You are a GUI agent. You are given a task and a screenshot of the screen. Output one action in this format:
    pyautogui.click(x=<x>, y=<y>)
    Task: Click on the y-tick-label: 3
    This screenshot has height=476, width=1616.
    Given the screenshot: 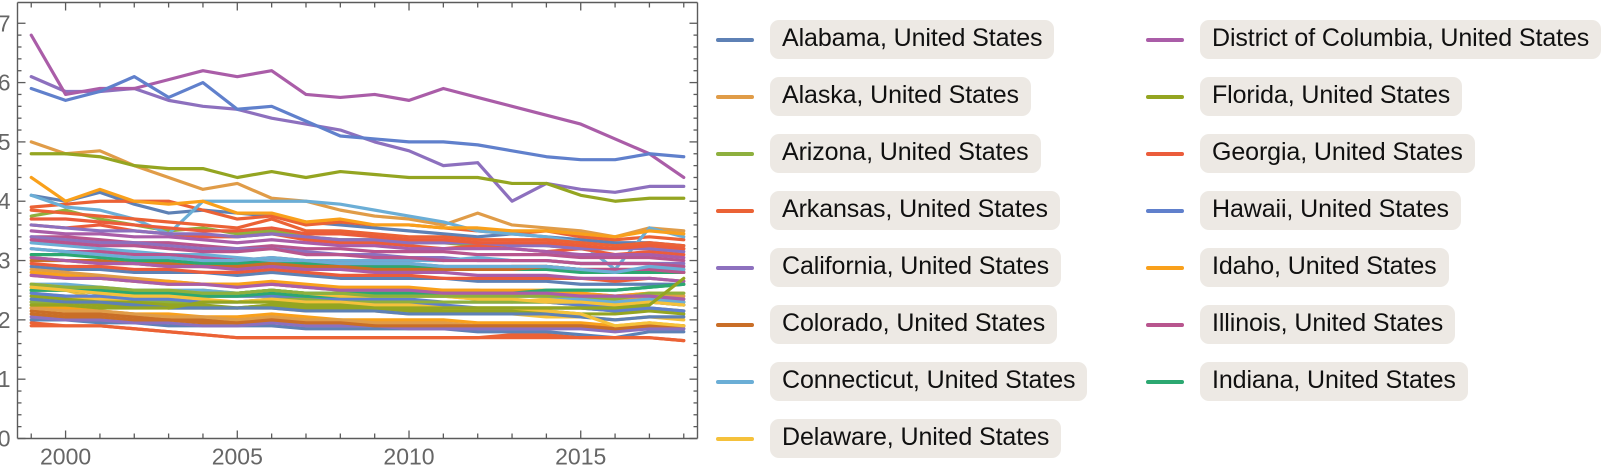 What is the action you would take?
    pyautogui.click(x=5, y=261)
    